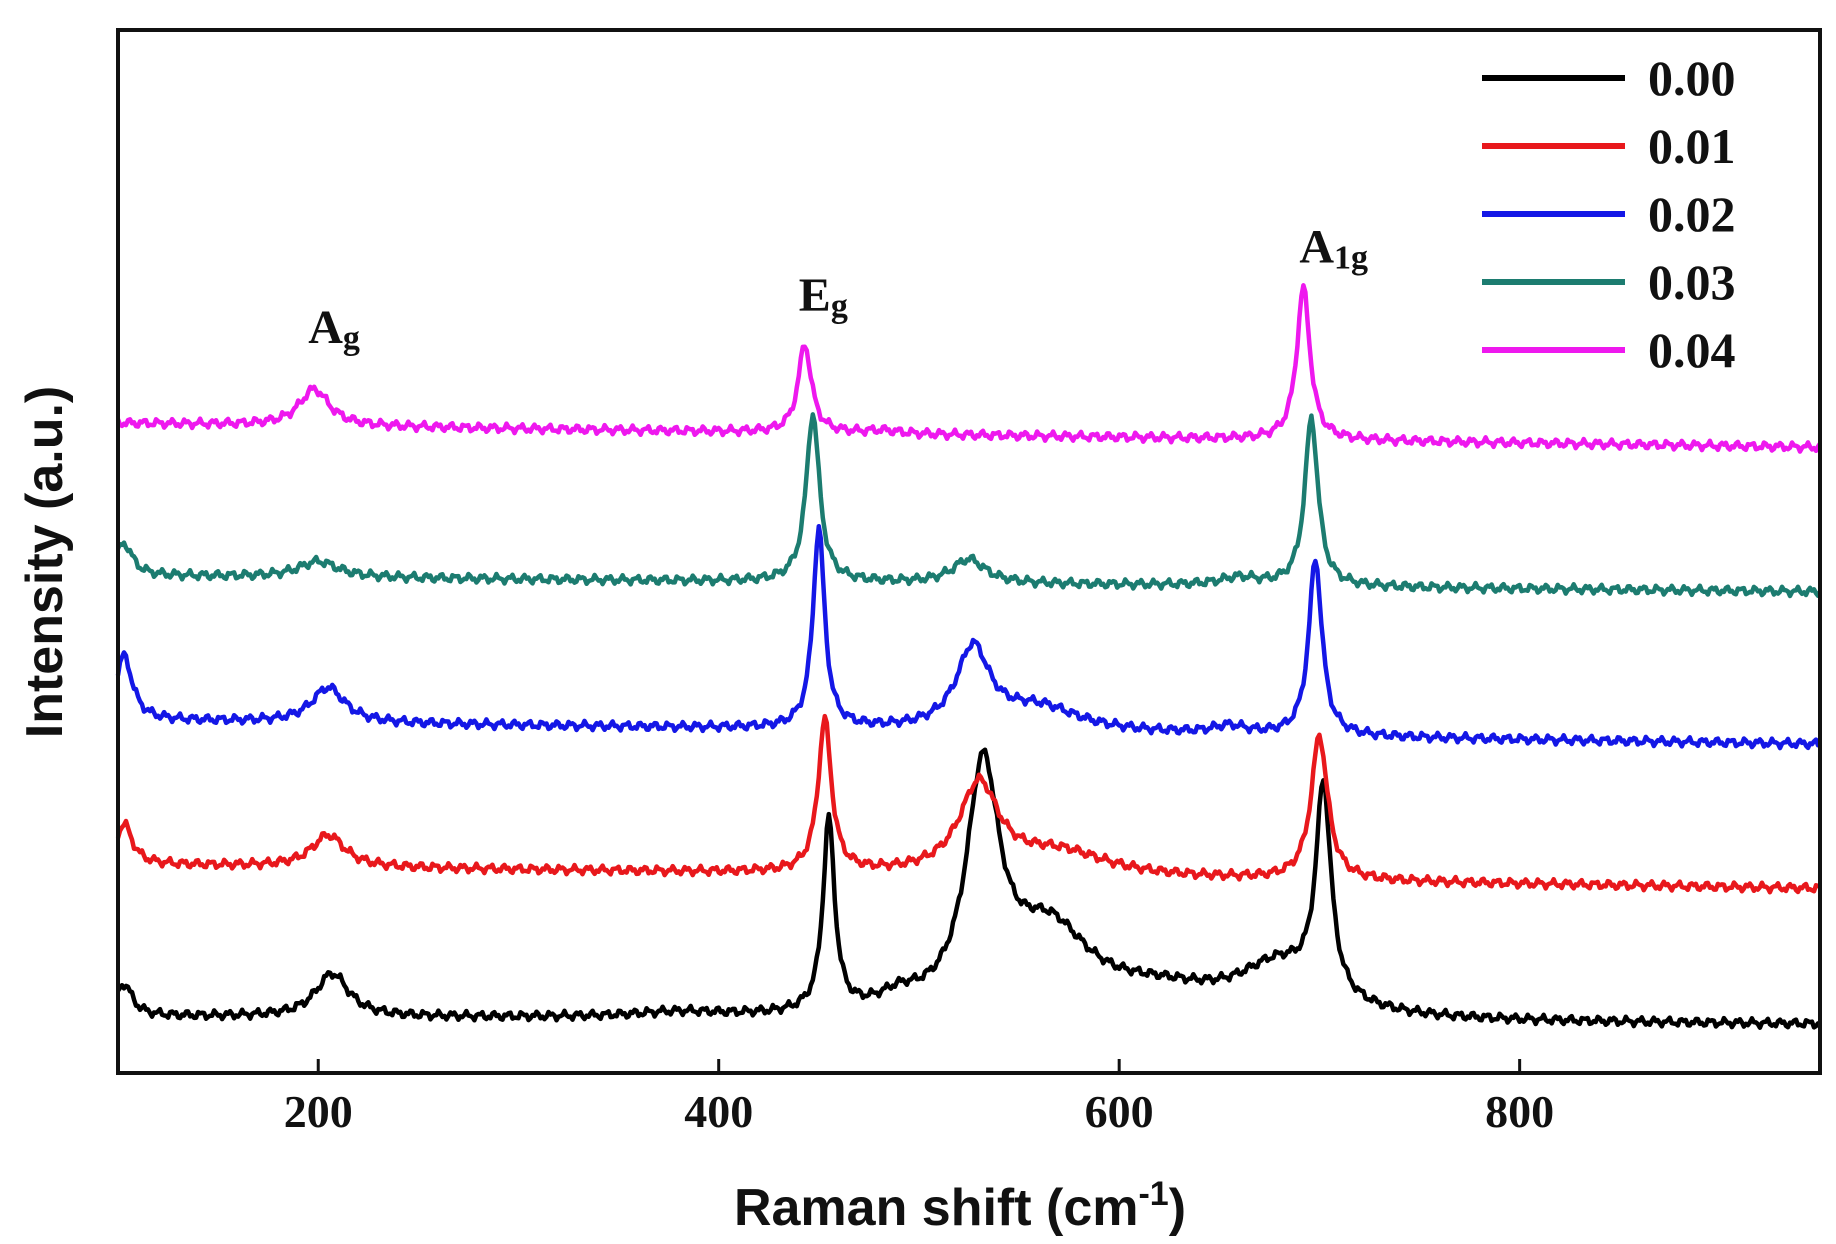  Describe the element at coordinates (1333, 249) in the screenshot. I see `peak-label-A1g: A1g` at that location.